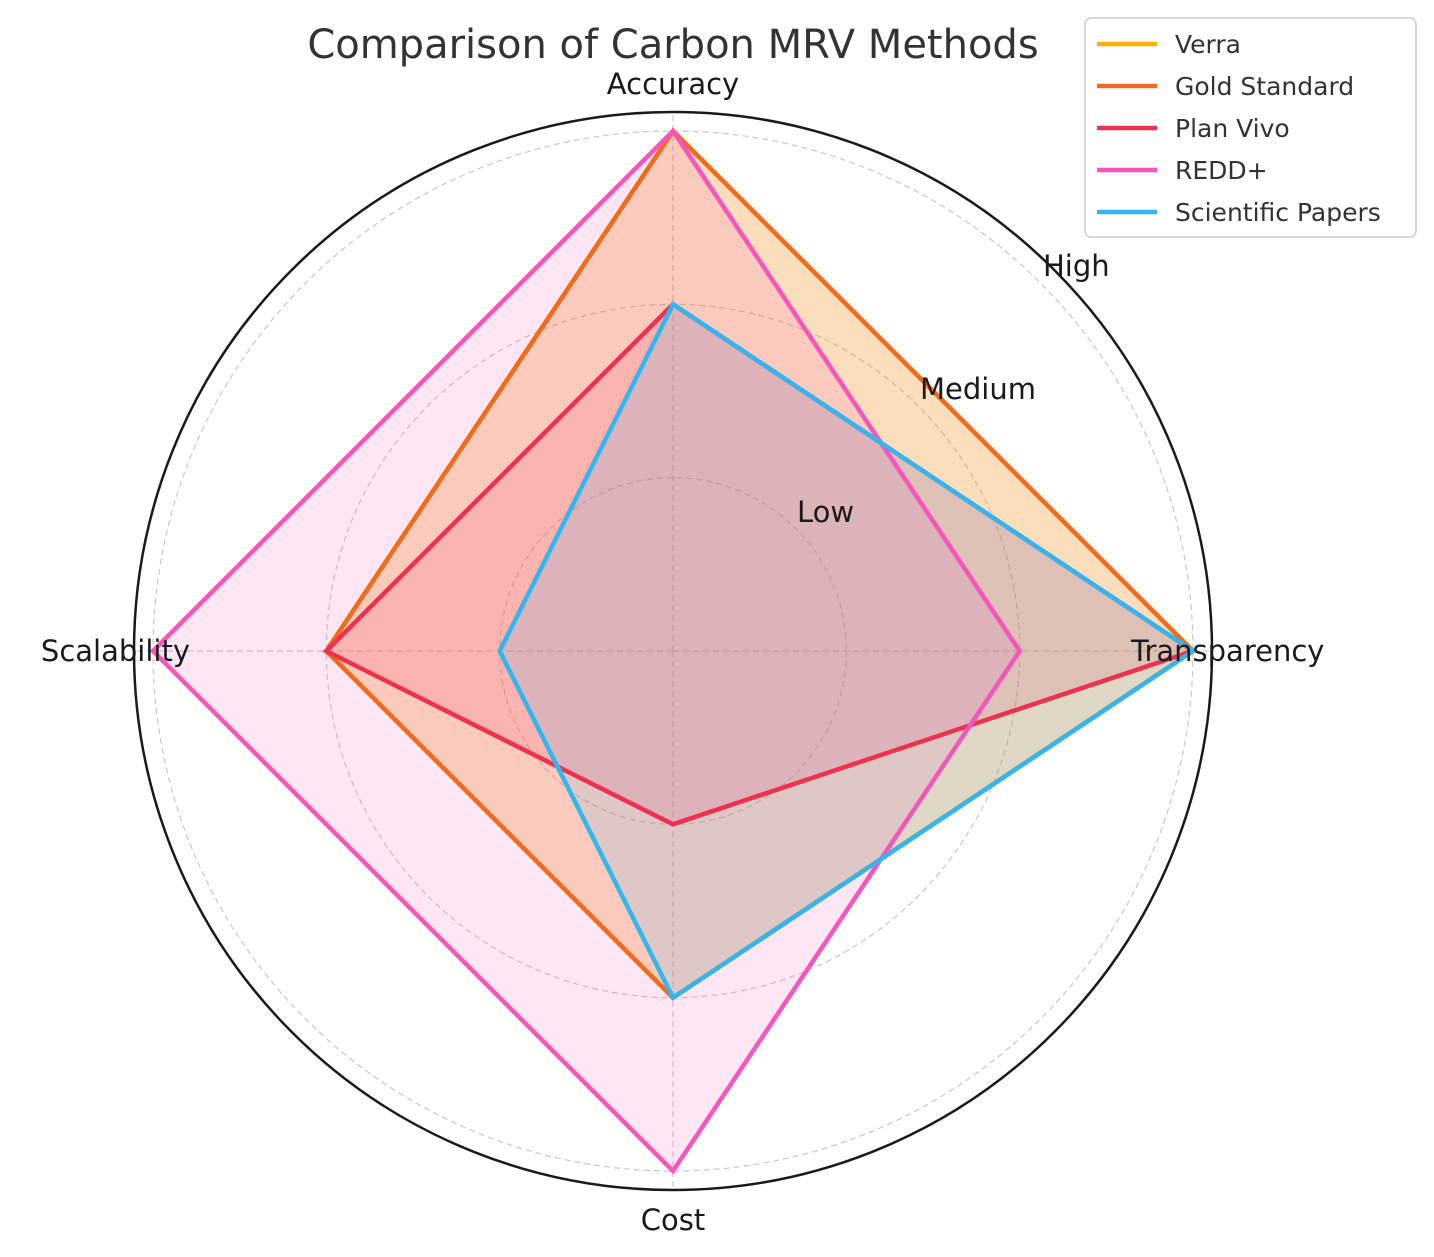  Describe the element at coordinates (1264, 86) in the screenshot. I see `legend-label-gold-standard: Gold Standard` at that location.